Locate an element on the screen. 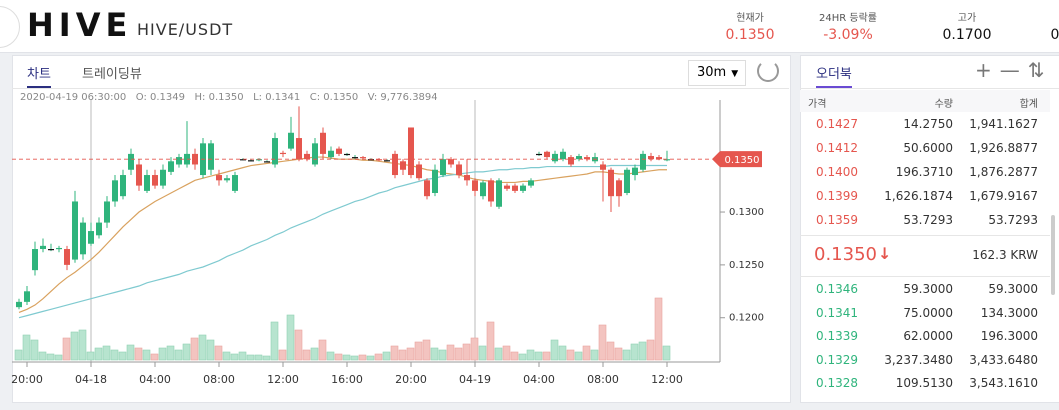 Image resolution: width=1059 pixels, height=410 pixels. quantity: 50.6000 is located at coordinates (928, 148).